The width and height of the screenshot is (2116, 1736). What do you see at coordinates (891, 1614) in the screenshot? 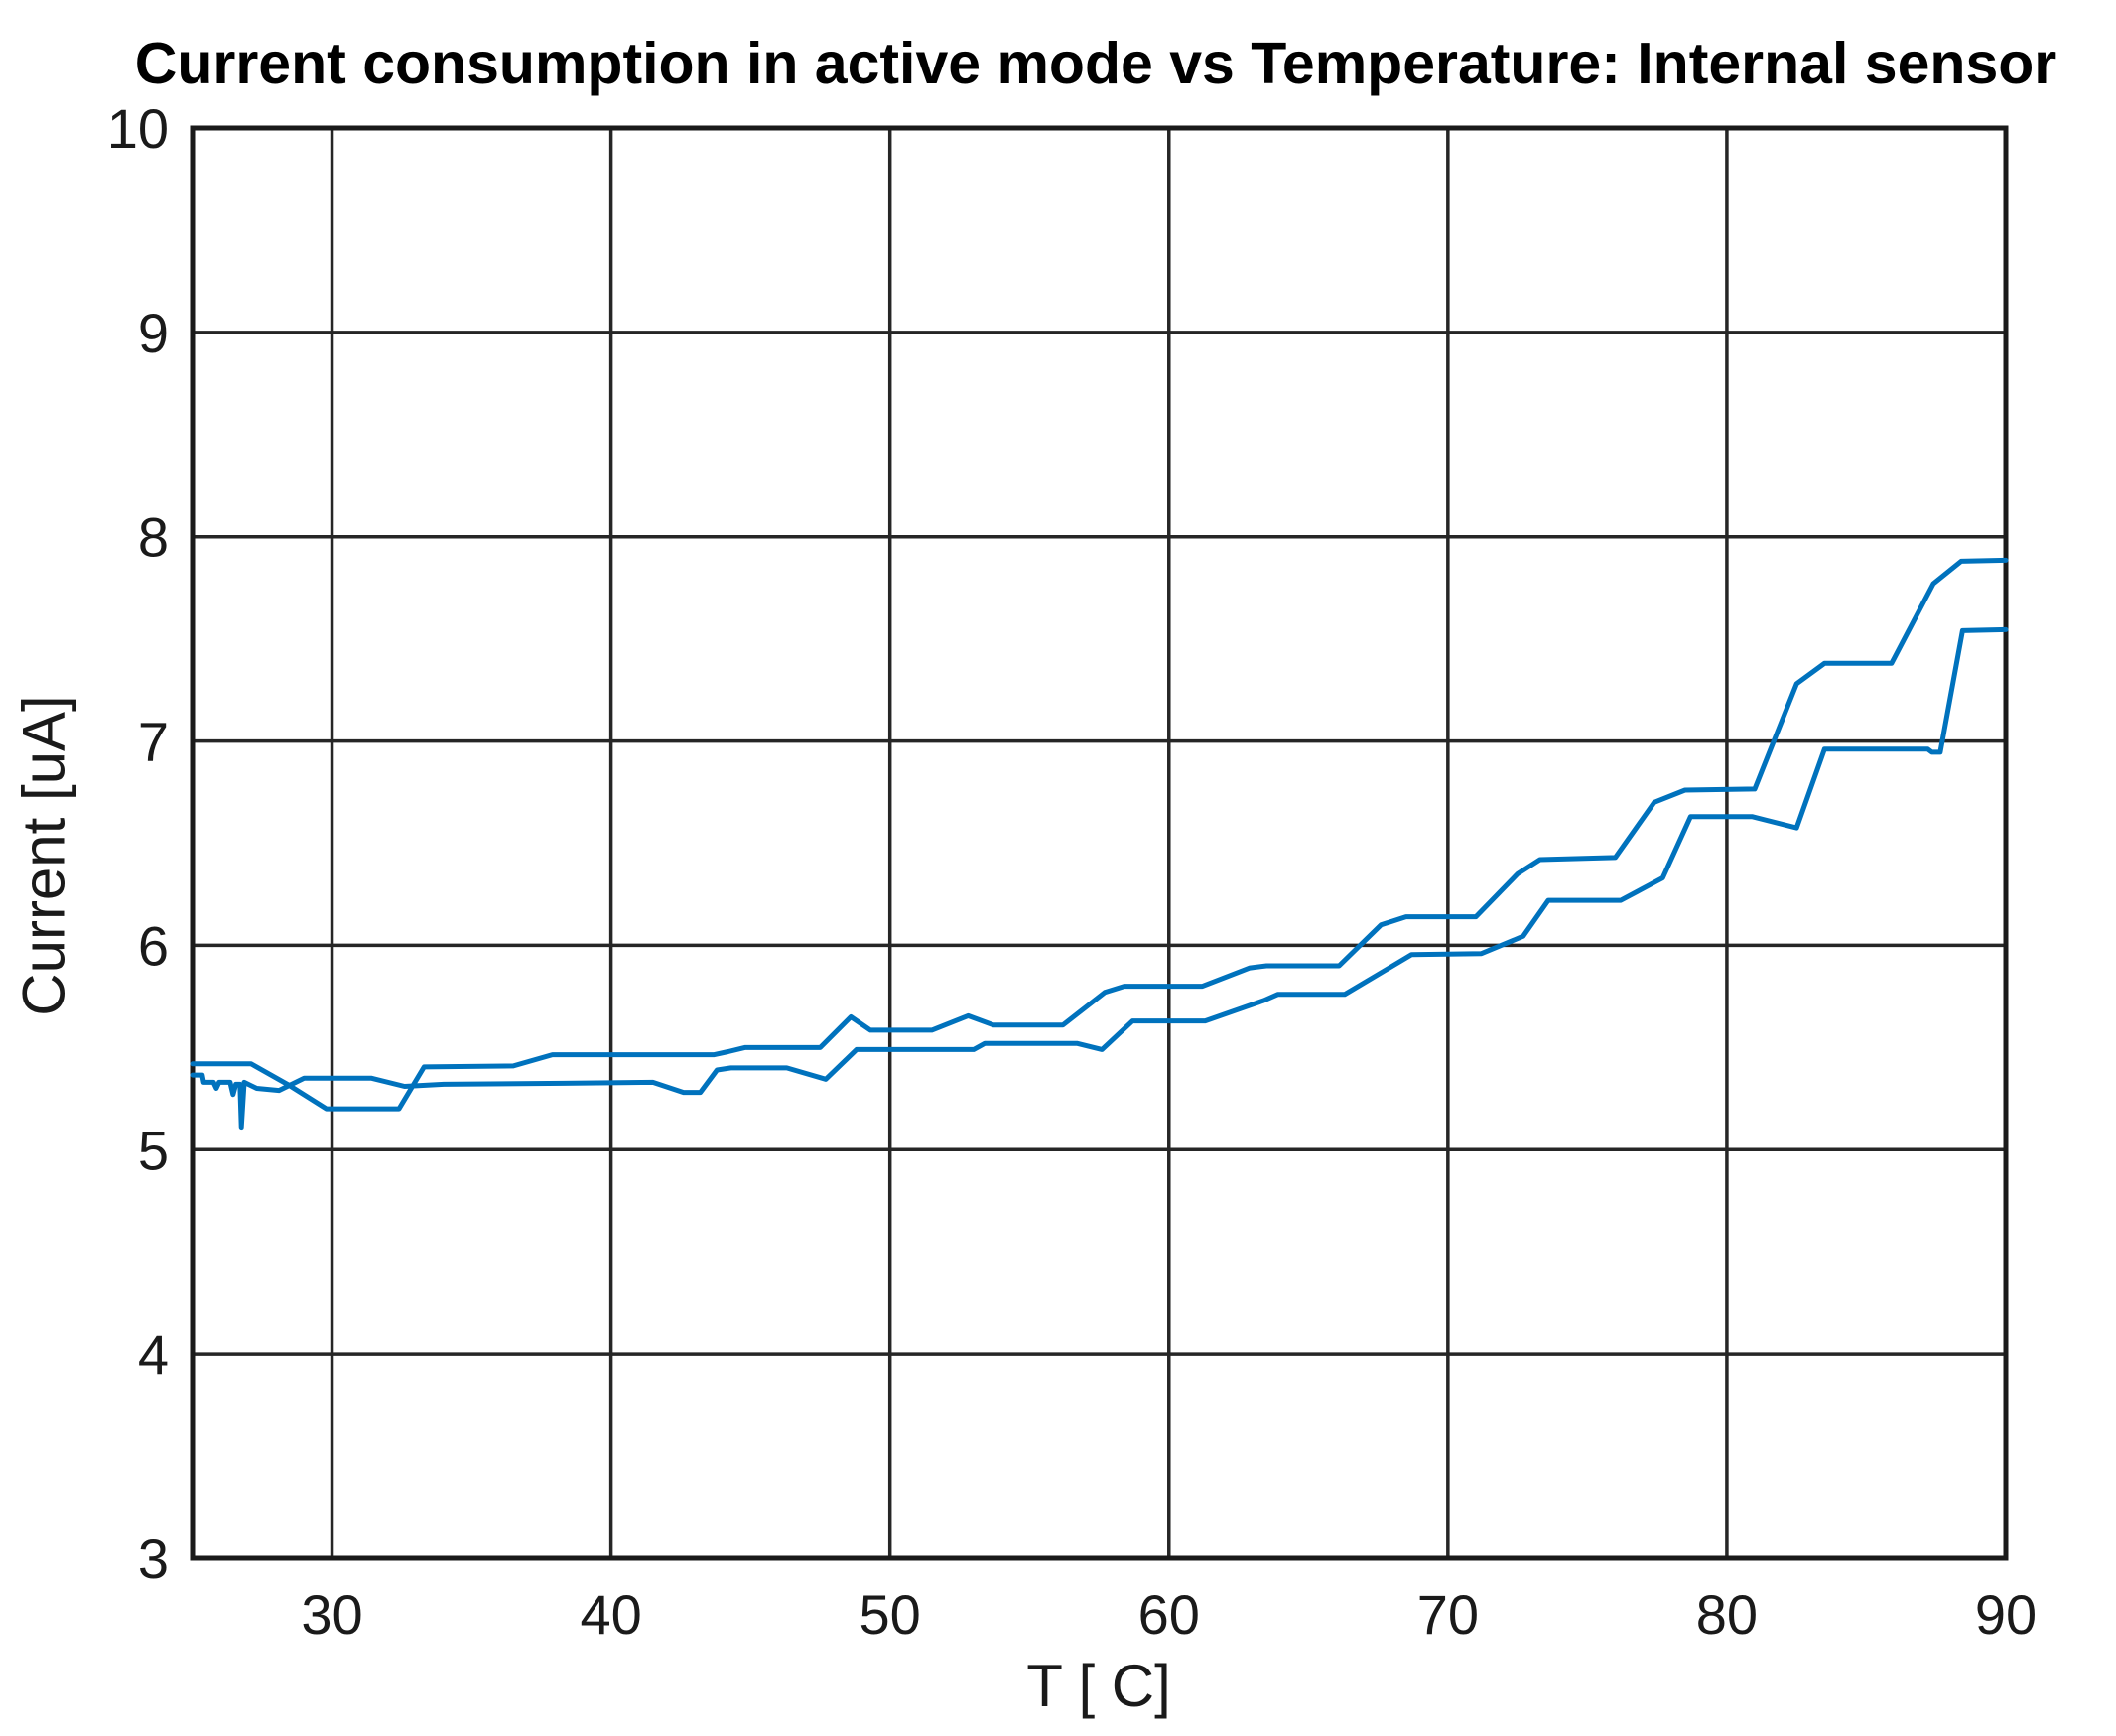
I see `x-tick-label: 50` at bounding box center [891, 1614].